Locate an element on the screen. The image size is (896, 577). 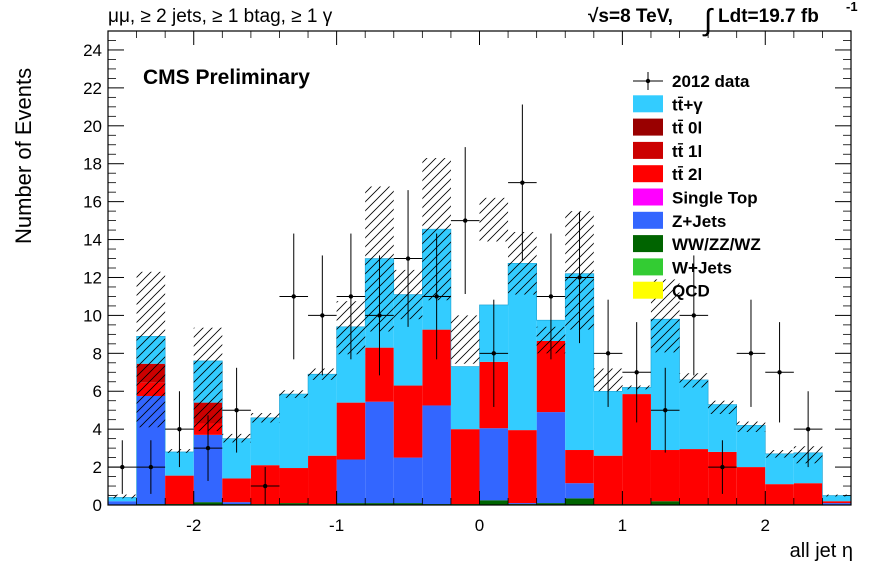
y-tick-label: 6 is located at coordinates (97, 391).